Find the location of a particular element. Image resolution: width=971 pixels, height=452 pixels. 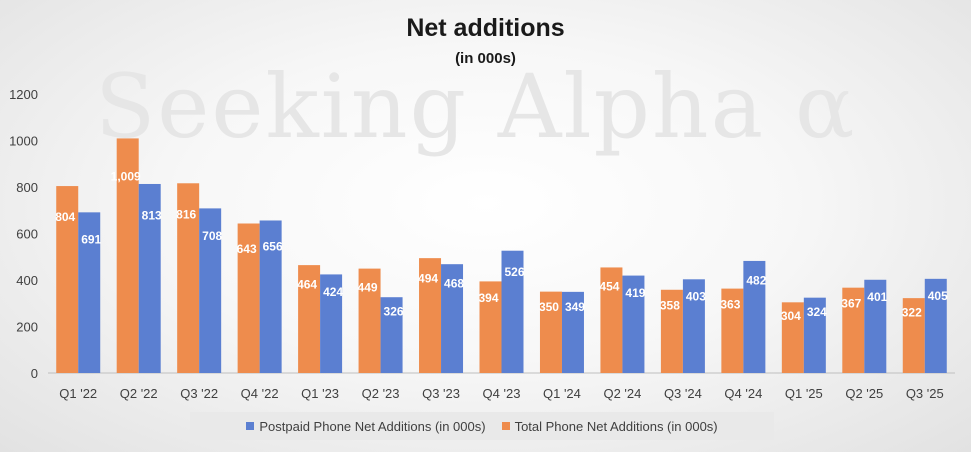

x-tick-label: Q1 '22 is located at coordinates (78, 393).